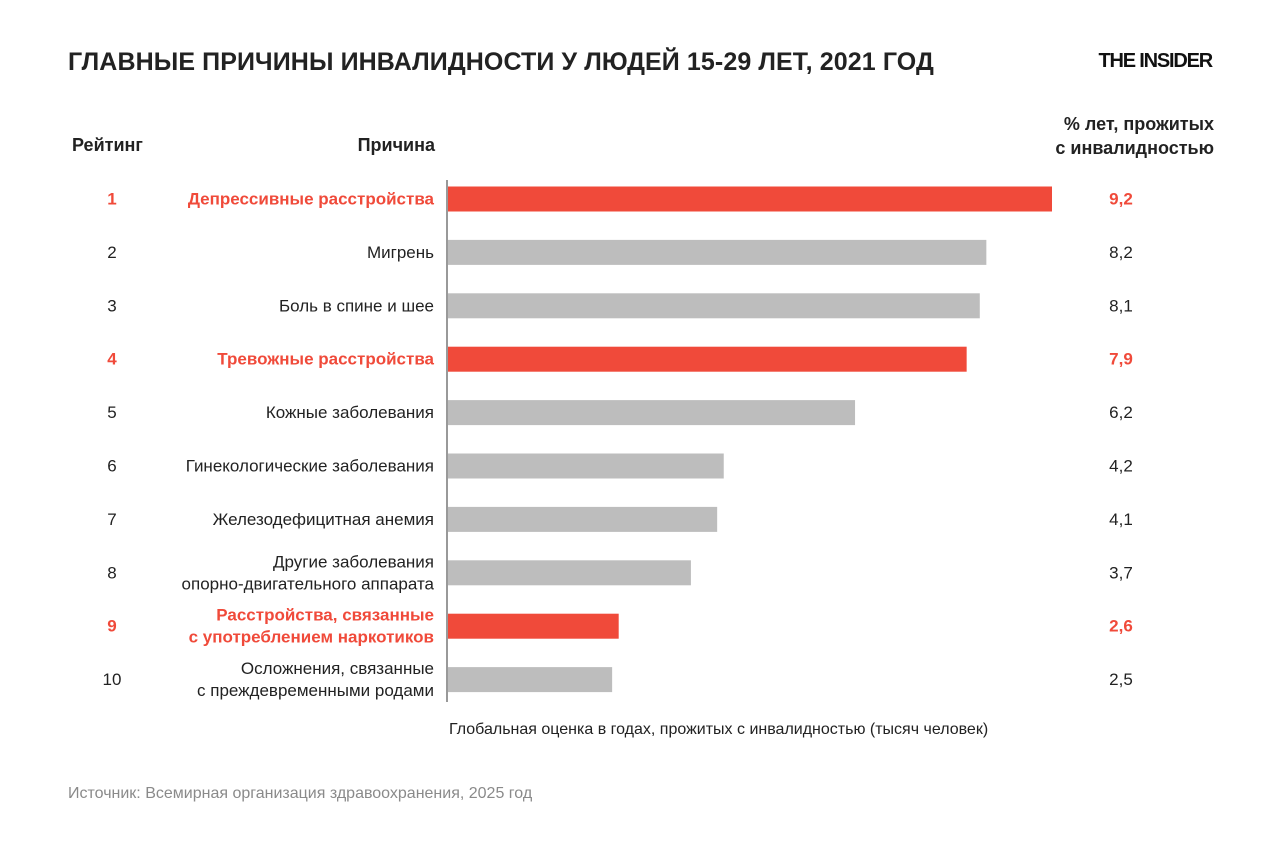  What do you see at coordinates (111, 572) in the screenshot?
I see `rank-label: 8` at bounding box center [111, 572].